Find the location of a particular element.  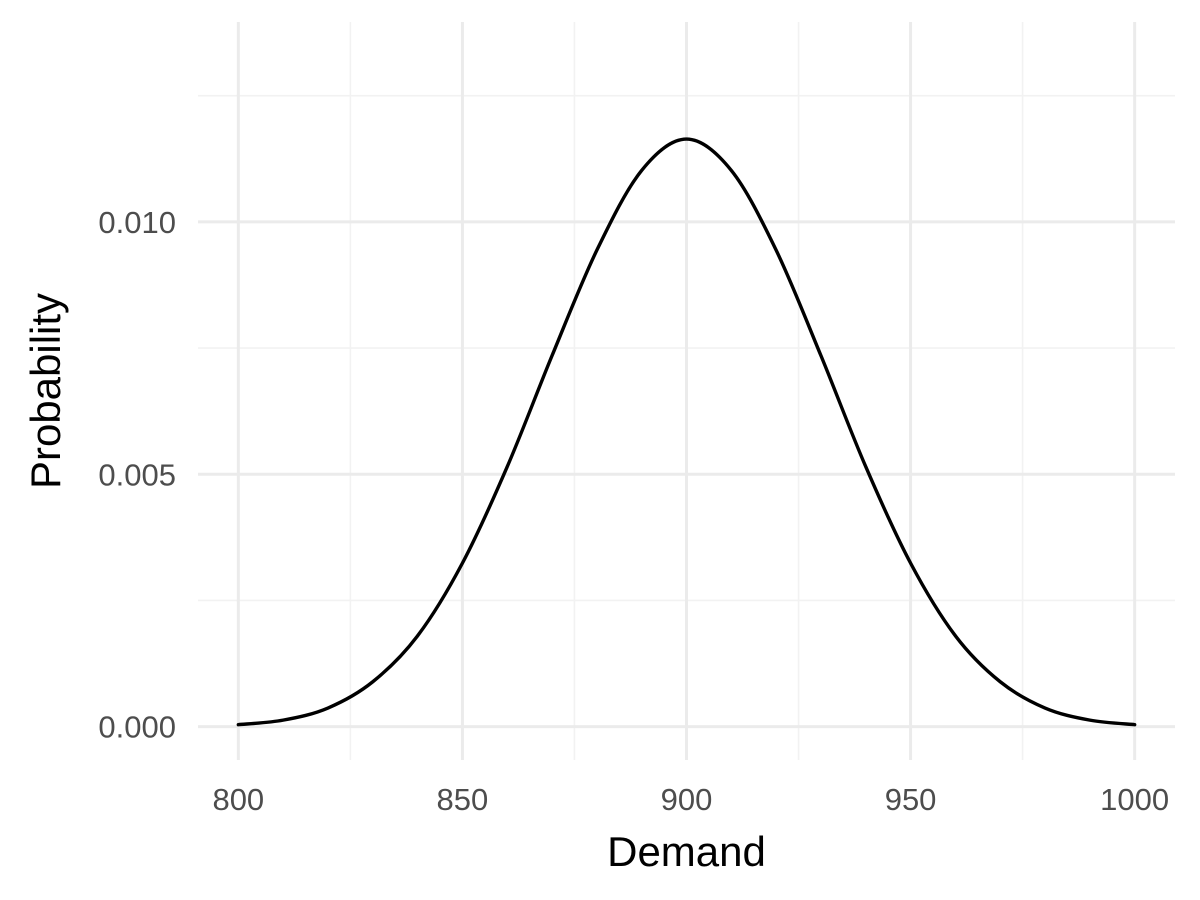

y-tick-label: 0.000 is located at coordinates (137, 727).